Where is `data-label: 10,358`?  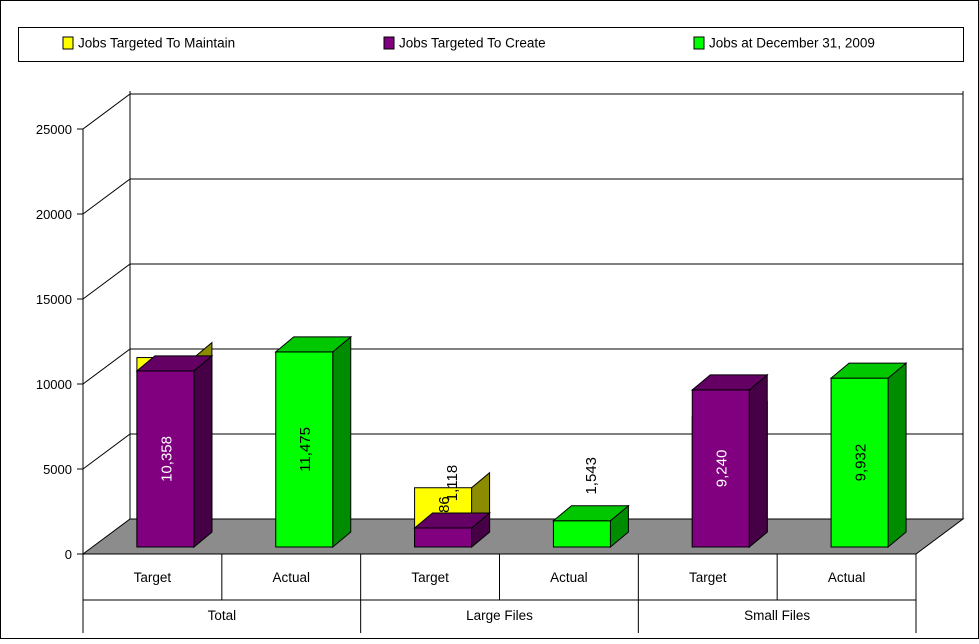
data-label: 10,358 is located at coordinates (166, 459).